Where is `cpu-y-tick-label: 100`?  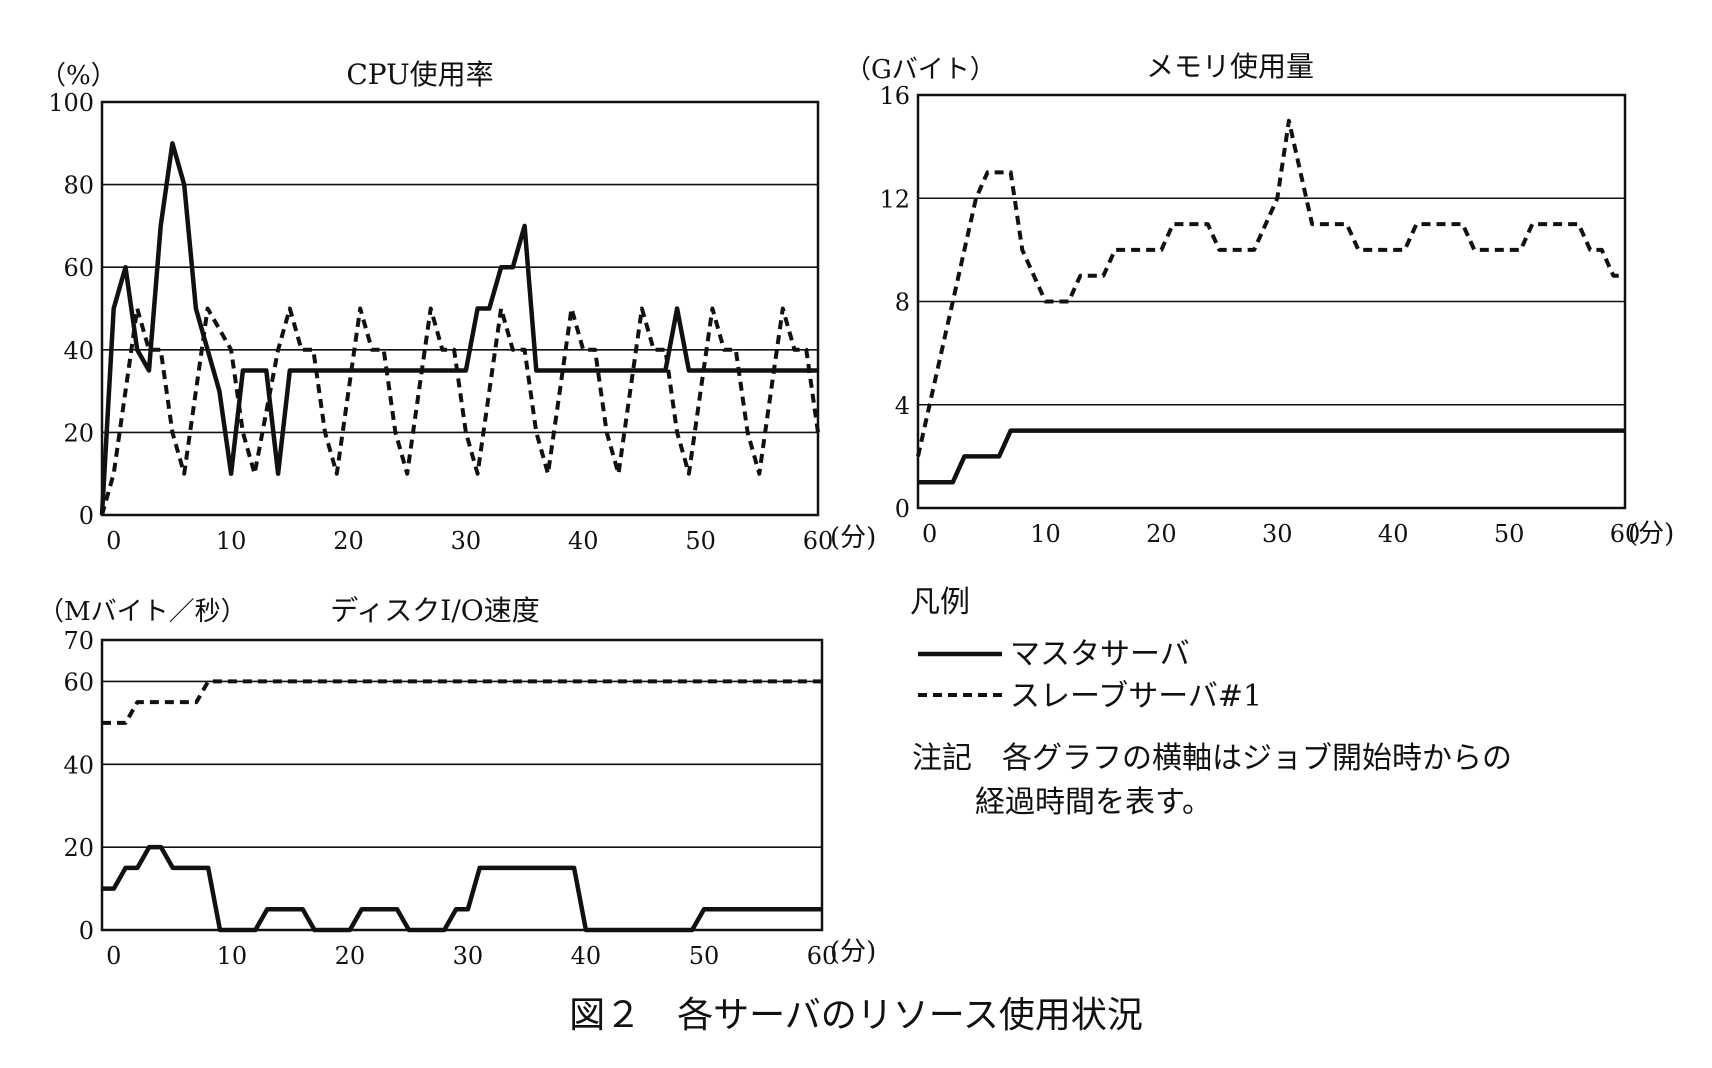 cpu-y-tick-label: 100 is located at coordinates (71, 103).